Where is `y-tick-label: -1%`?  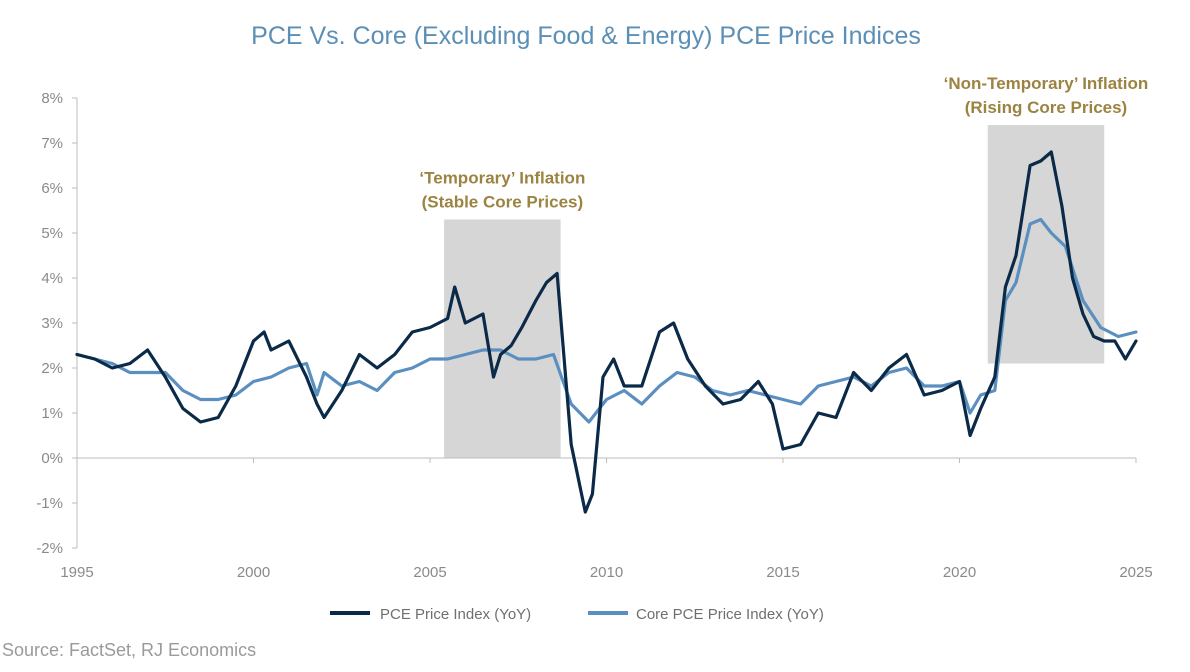
y-tick-label: -1% is located at coordinates (49, 503).